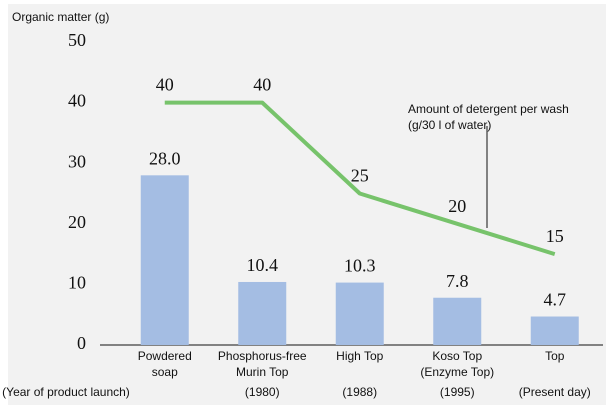  I want to click on y-tick-label: 40, so click(77, 101).